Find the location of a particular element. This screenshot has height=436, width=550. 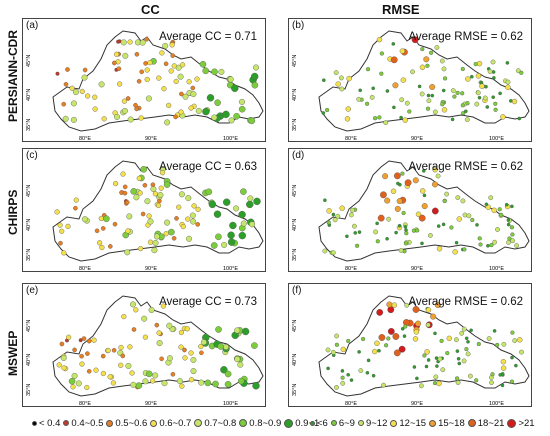

panel-label: (c) is located at coordinates (32, 155).